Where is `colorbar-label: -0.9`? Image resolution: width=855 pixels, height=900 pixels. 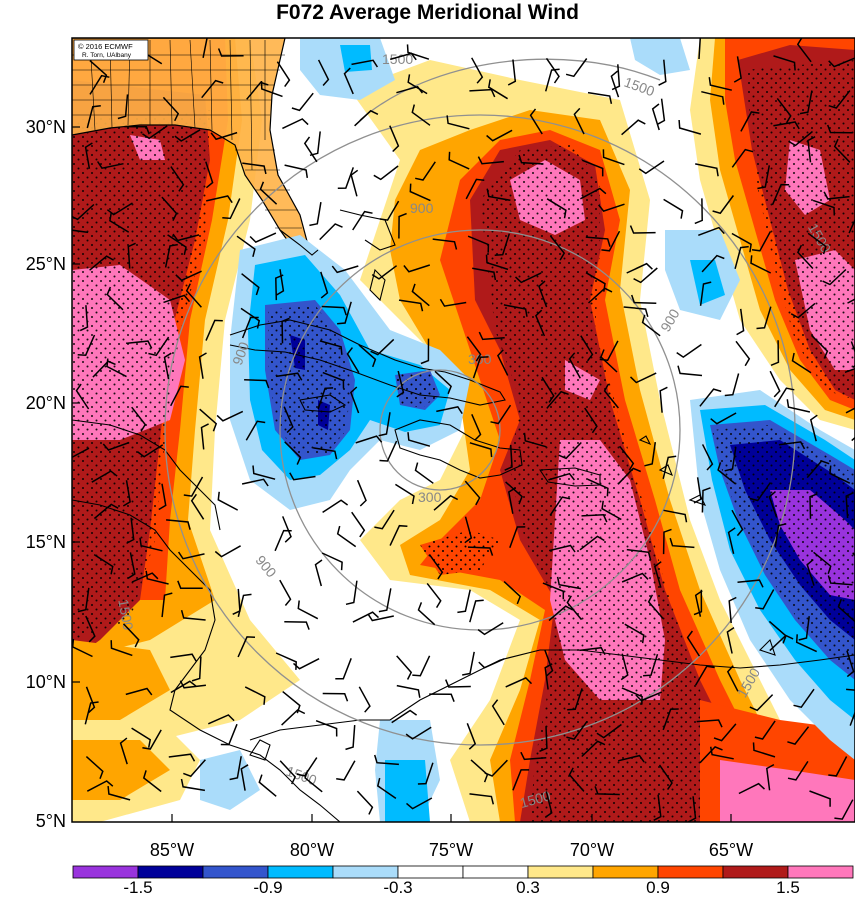 colorbar-label: -0.9 is located at coordinates (267, 887).